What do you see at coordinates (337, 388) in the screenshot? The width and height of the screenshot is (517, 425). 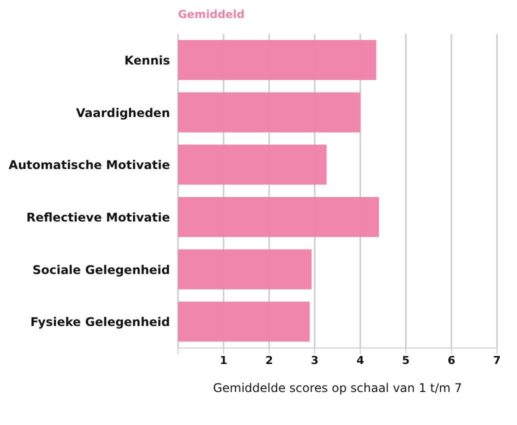 I see `x-axis-title: Gemiddelde scores op schaal van 1 t/m 7` at bounding box center [337, 388].